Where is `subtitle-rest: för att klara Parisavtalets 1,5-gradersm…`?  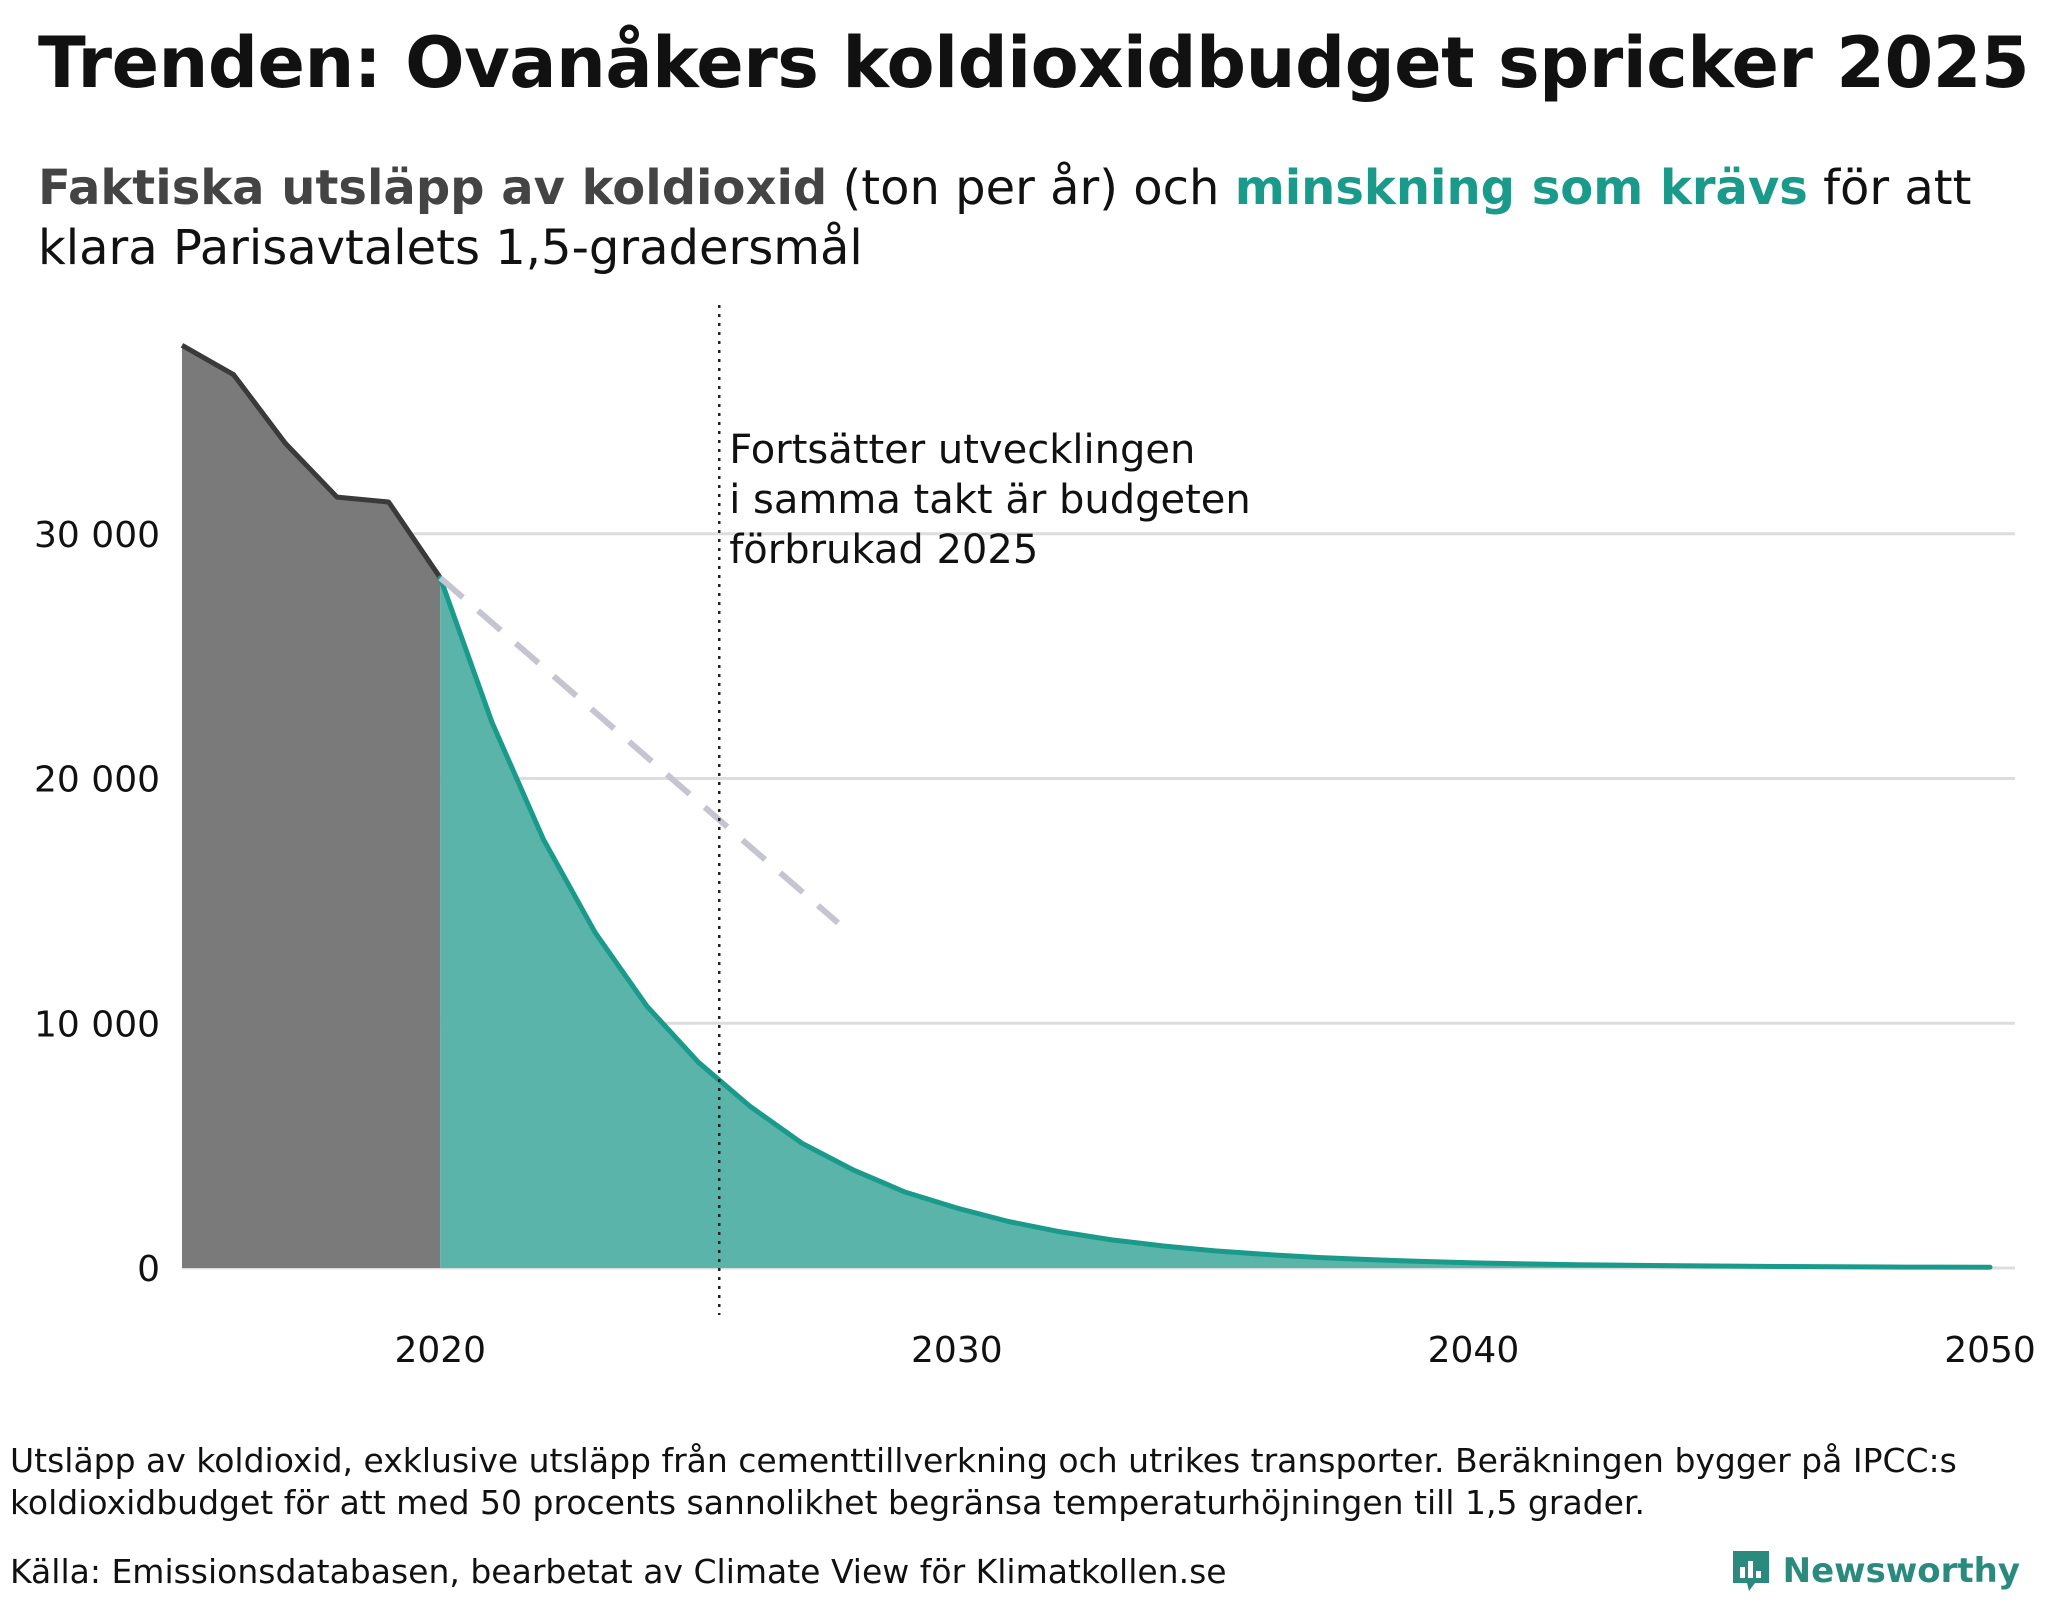 subtitle-rest: för att klara Parisavtalets 1,5-gradersm… is located at coordinates (1005, 218).